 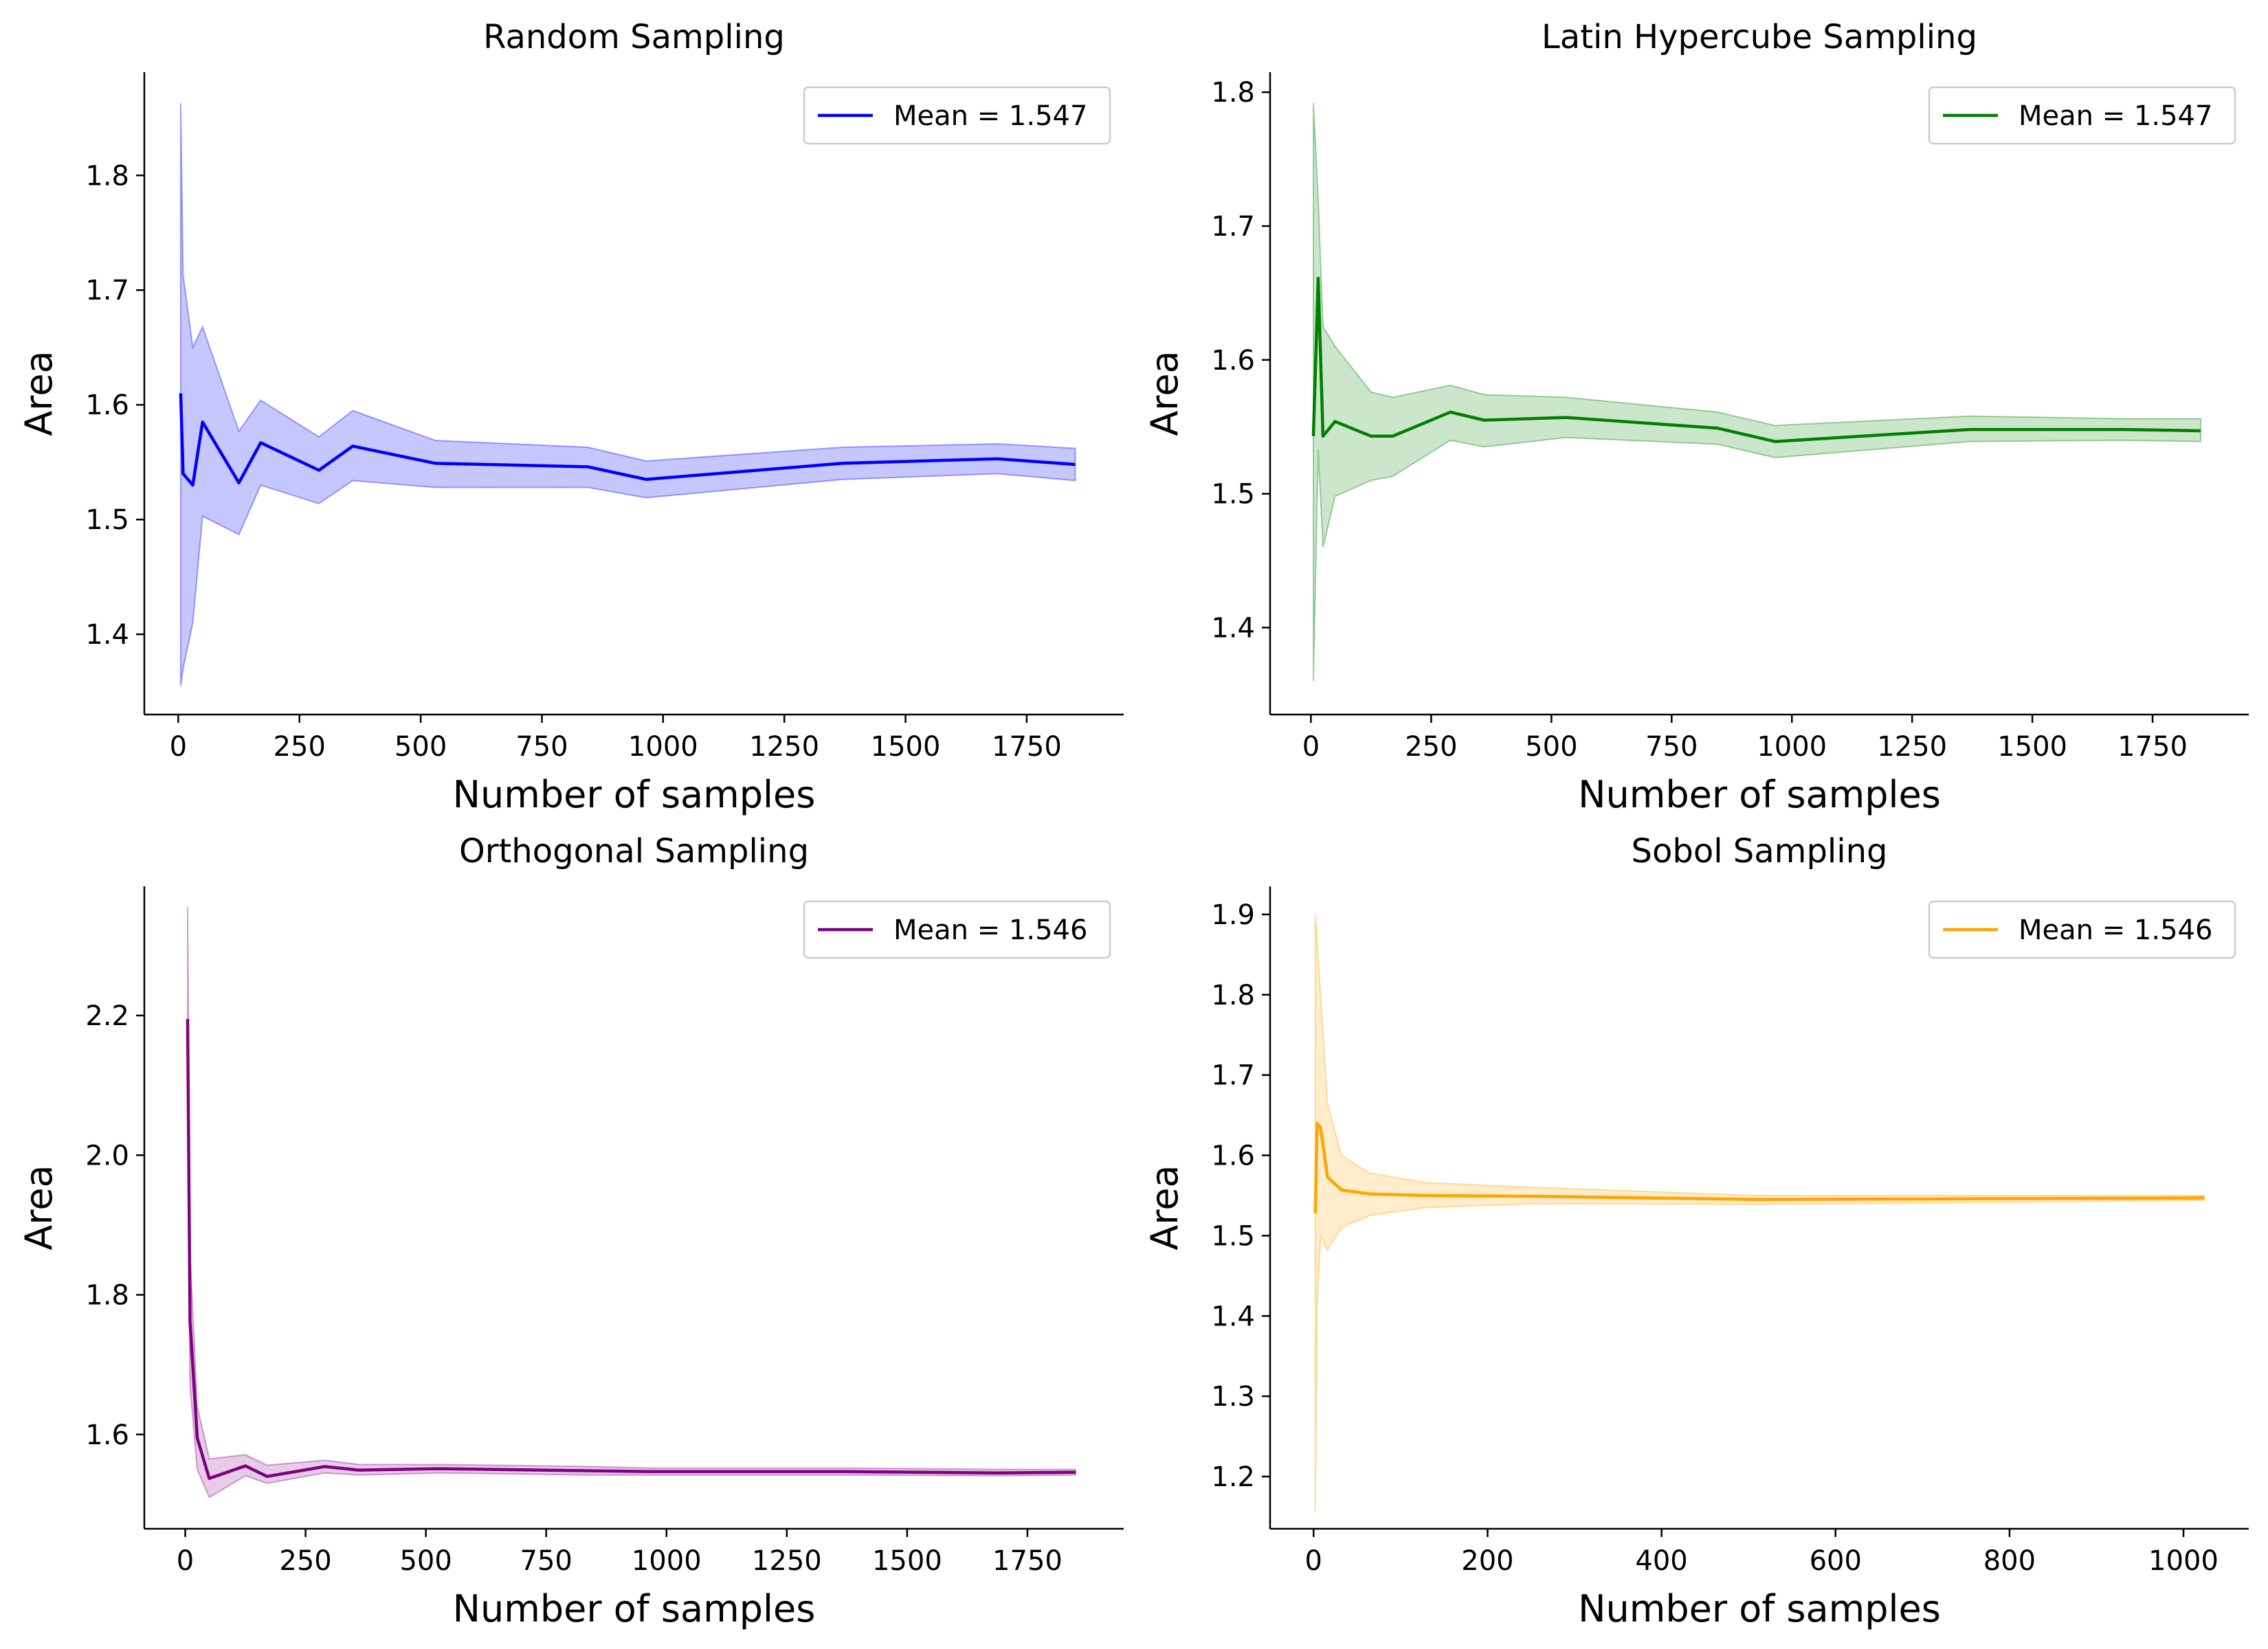 I want to click on chart-title: Sobol Sampling, so click(x=1760, y=851).